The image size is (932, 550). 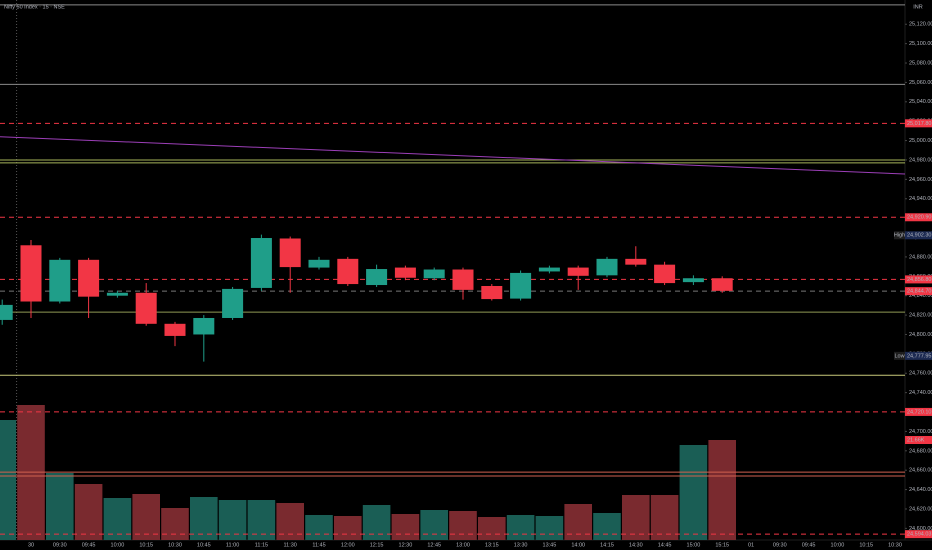 I want to click on price-tag: Low, so click(x=899, y=356).